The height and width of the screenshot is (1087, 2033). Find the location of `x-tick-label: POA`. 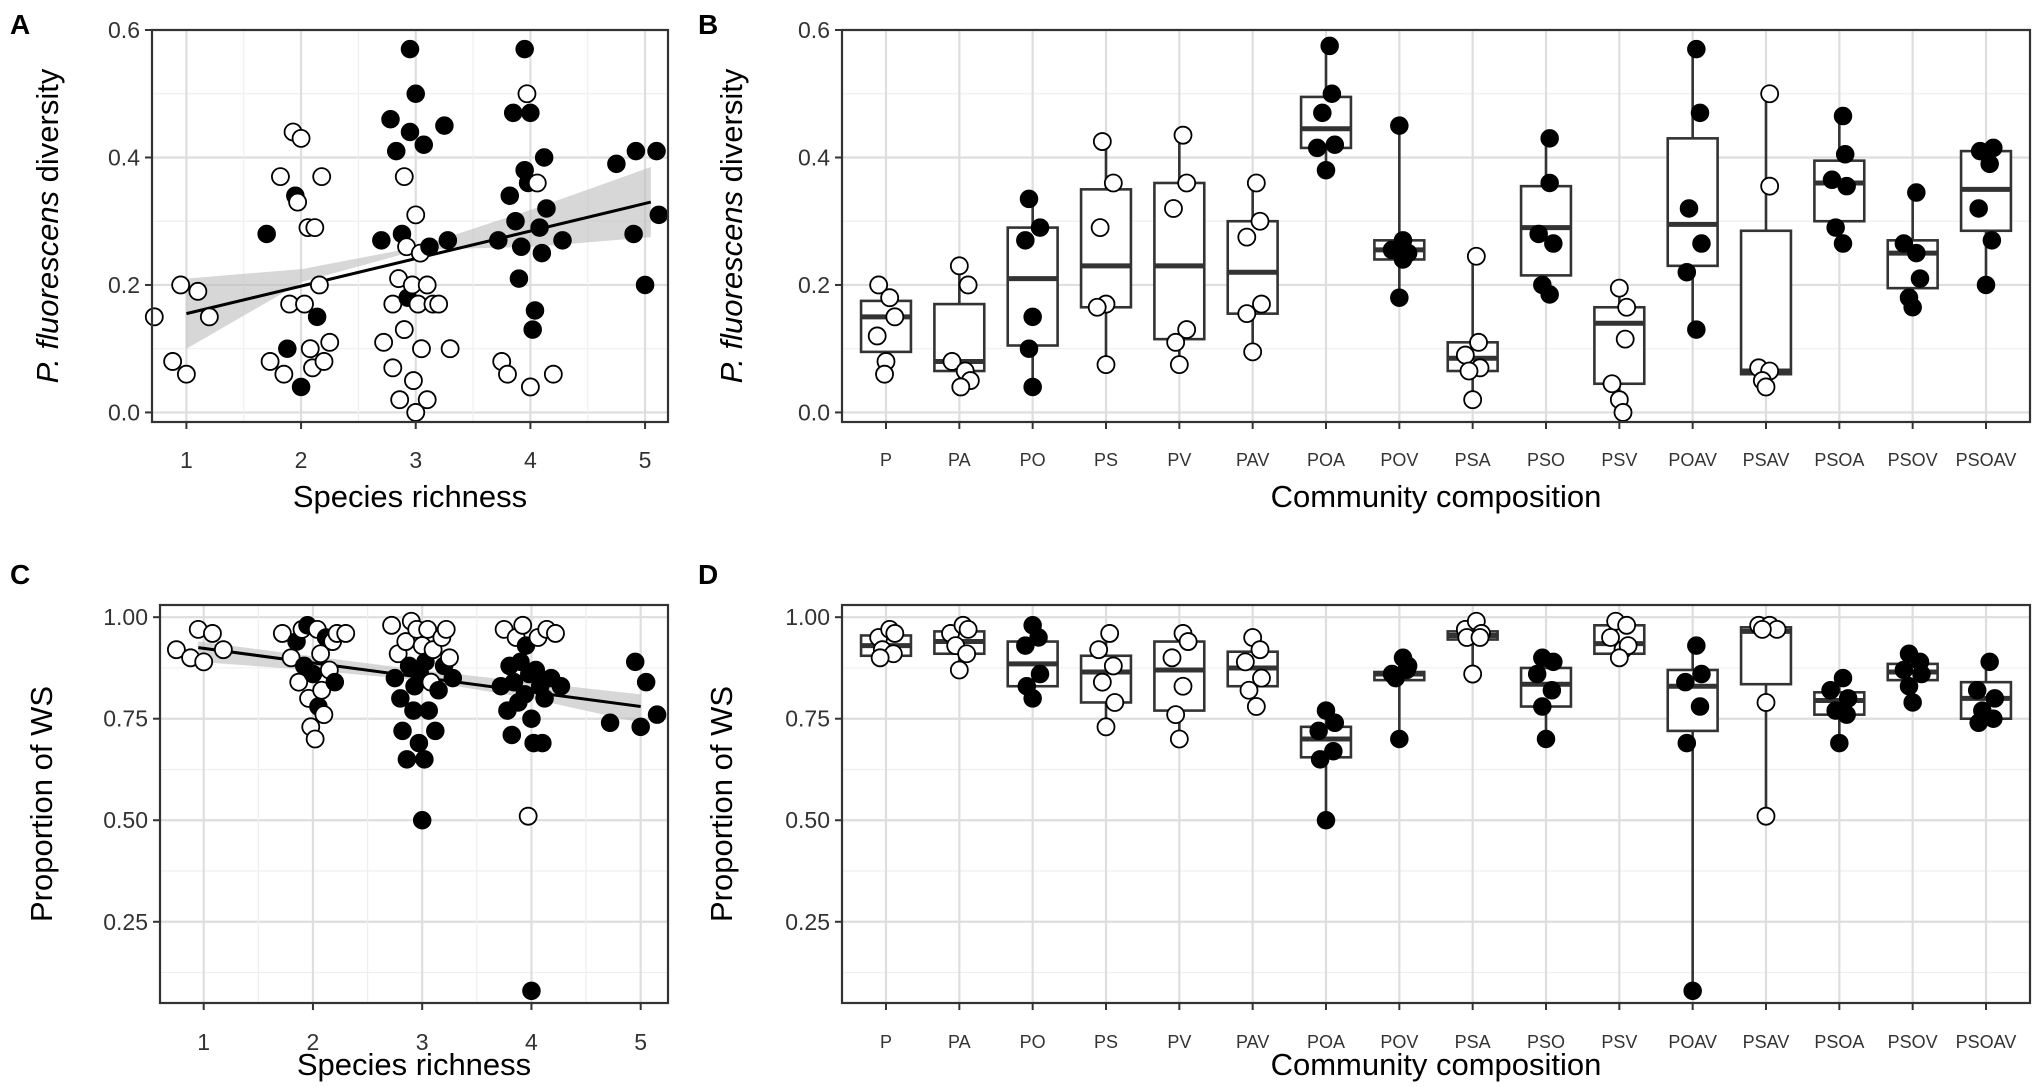

x-tick-label: POA is located at coordinates (1326, 460).